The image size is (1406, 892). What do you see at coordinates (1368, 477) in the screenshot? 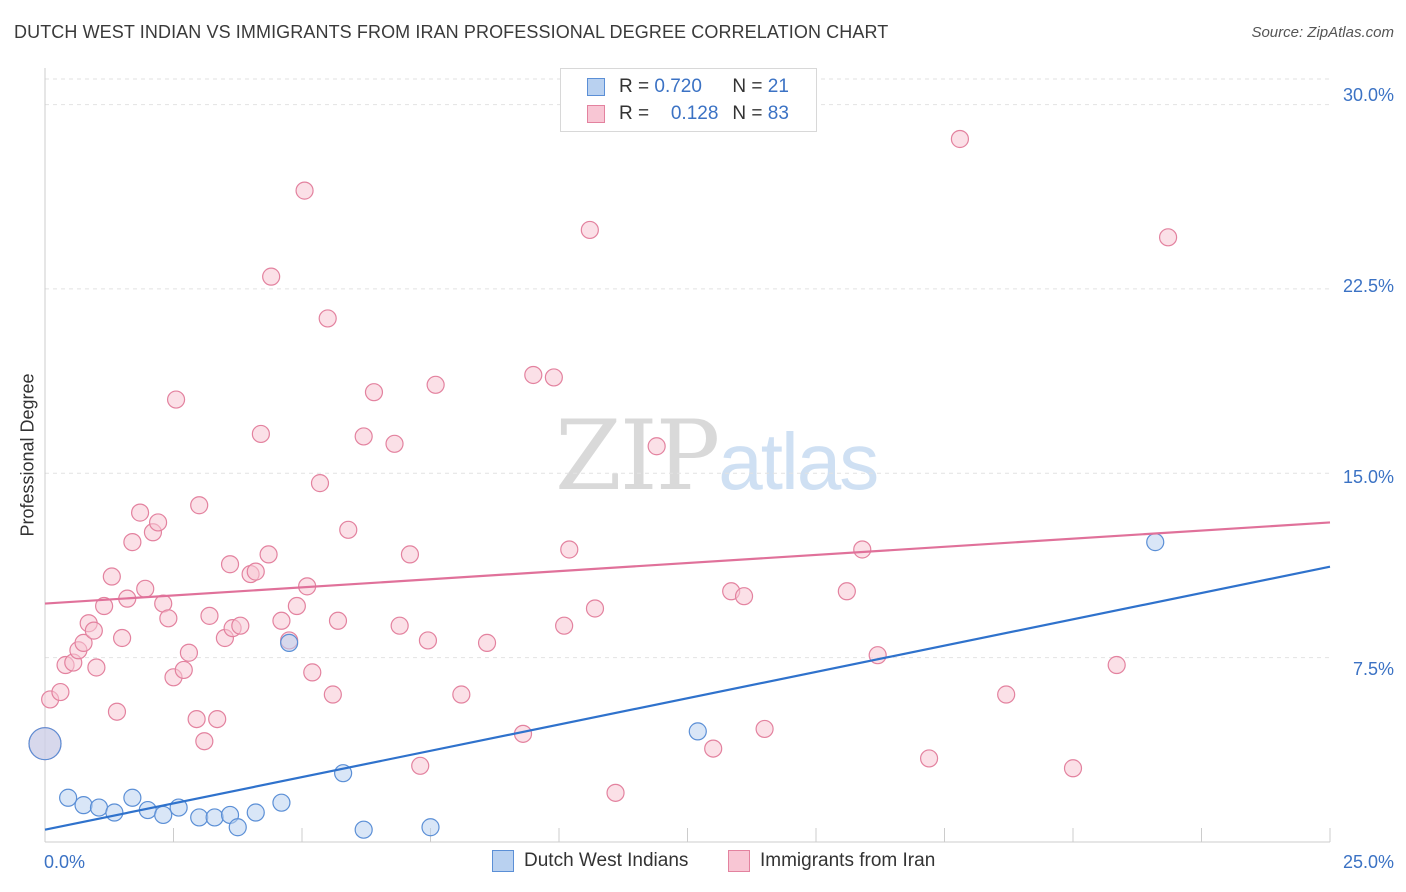
I see `y-tick-label: 15.0%` at bounding box center [1368, 477].